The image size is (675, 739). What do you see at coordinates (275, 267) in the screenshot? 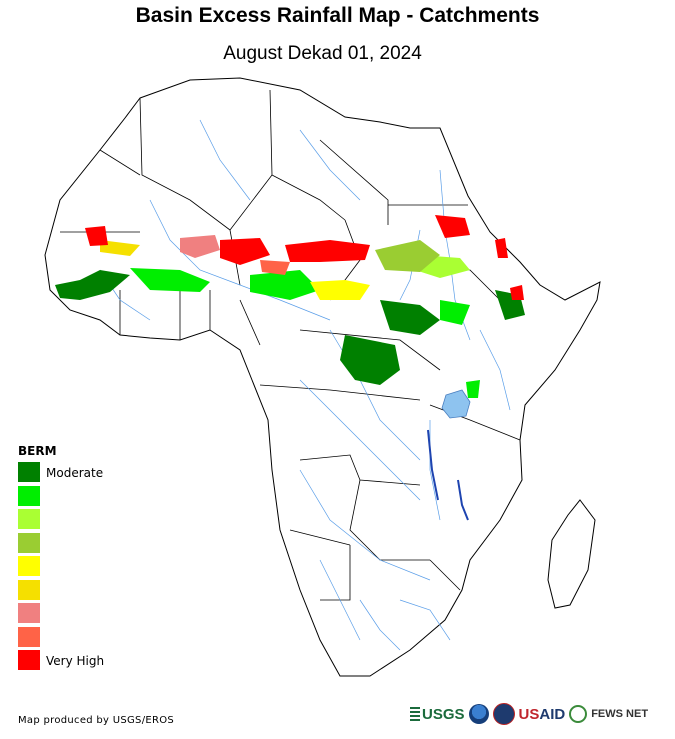
I see `berm-tomato` at bounding box center [275, 267].